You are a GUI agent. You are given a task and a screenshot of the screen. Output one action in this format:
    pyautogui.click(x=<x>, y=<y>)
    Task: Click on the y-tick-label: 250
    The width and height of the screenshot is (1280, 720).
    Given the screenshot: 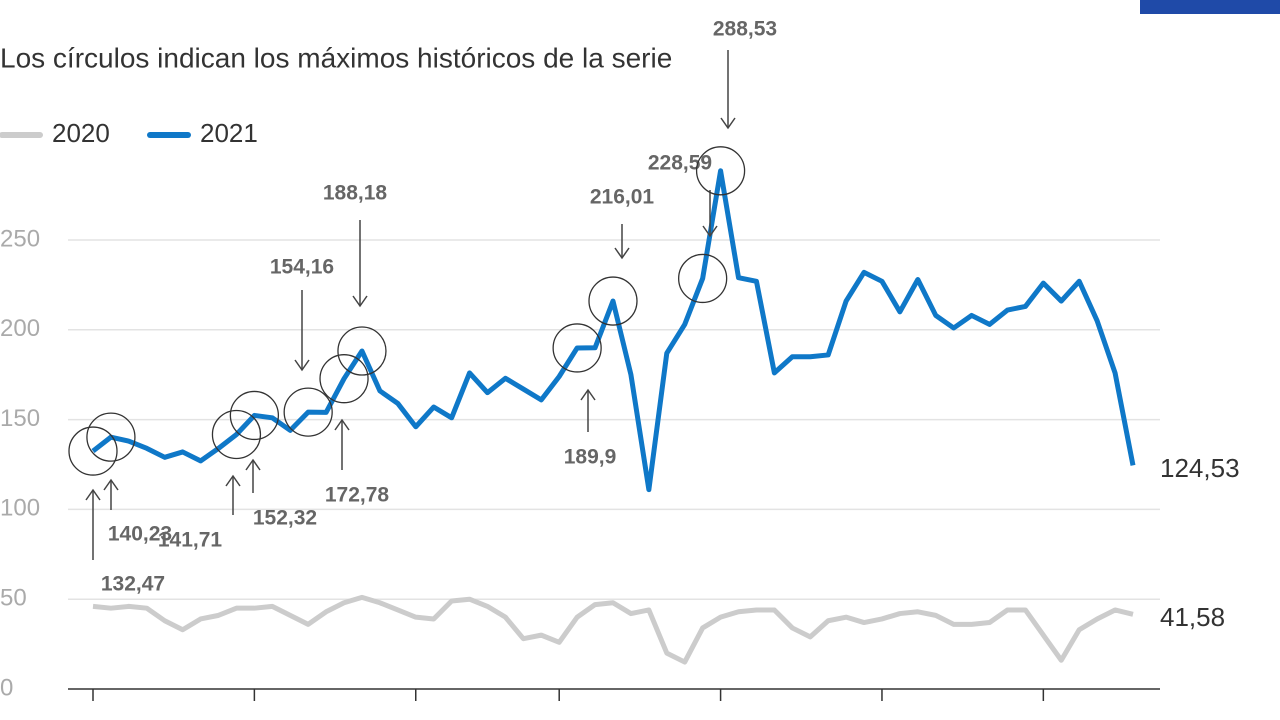 What is the action you would take?
    pyautogui.click(x=20, y=238)
    